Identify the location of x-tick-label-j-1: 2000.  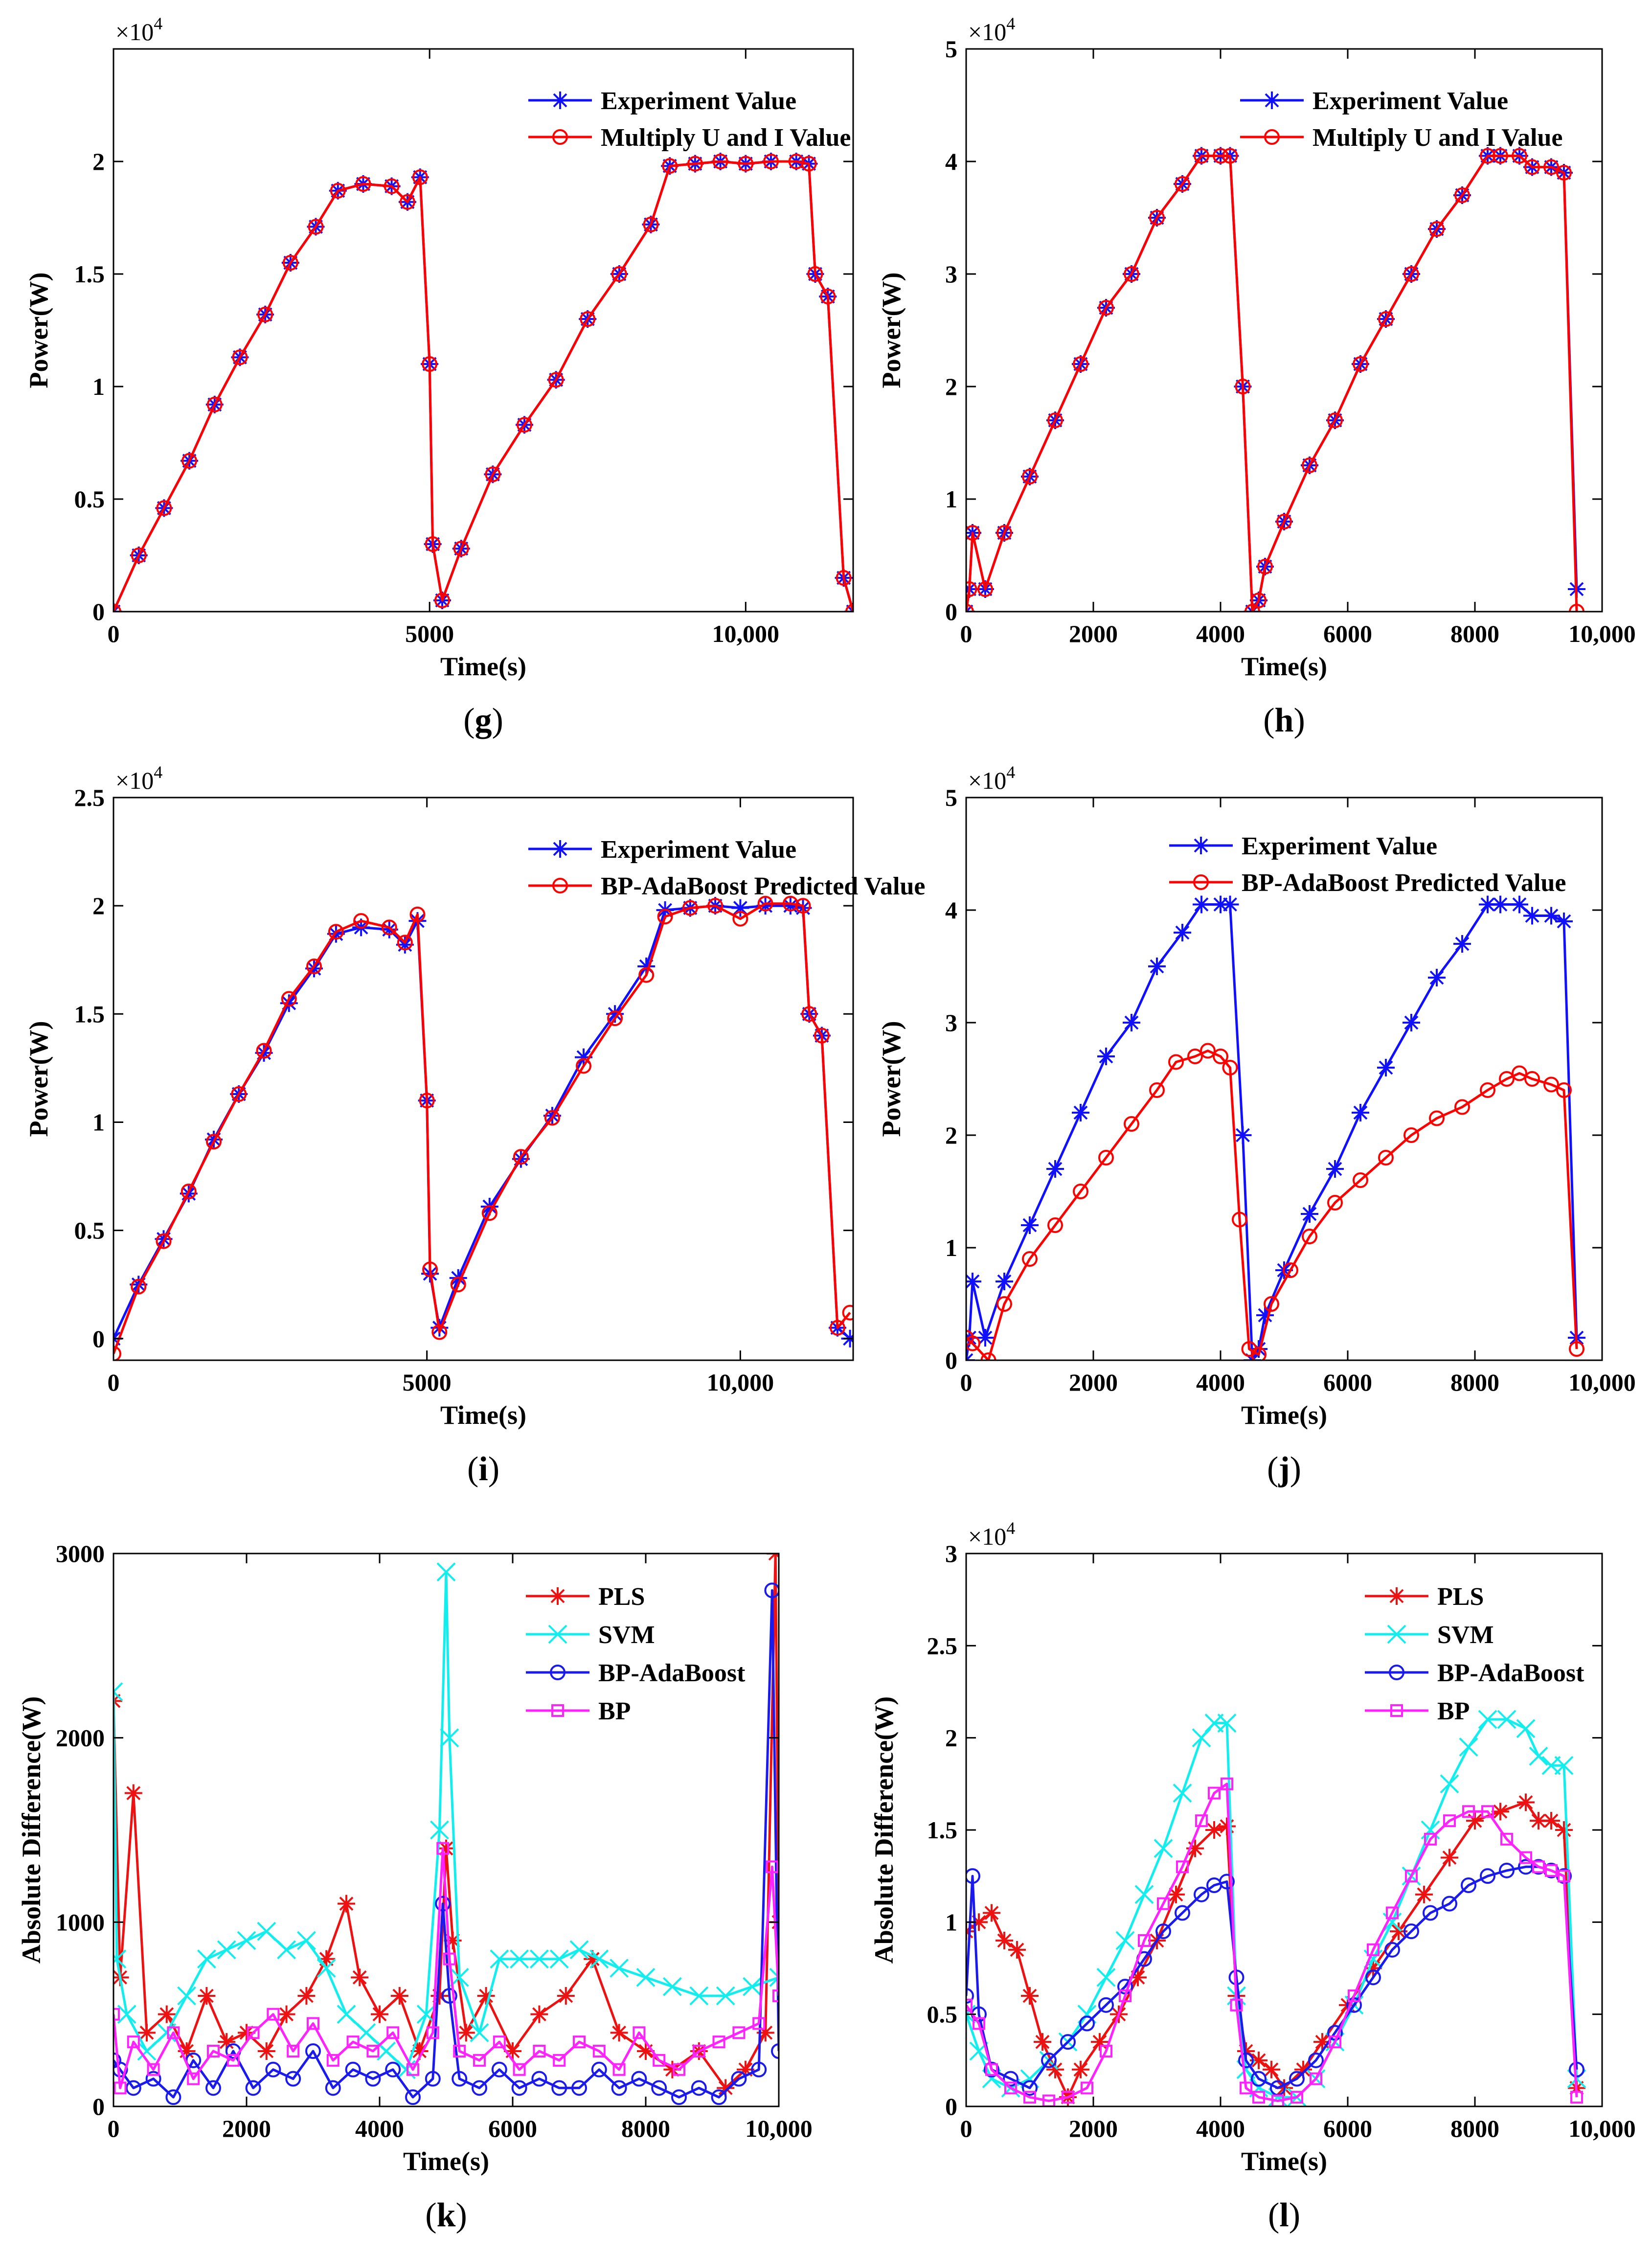
(1093, 1383).